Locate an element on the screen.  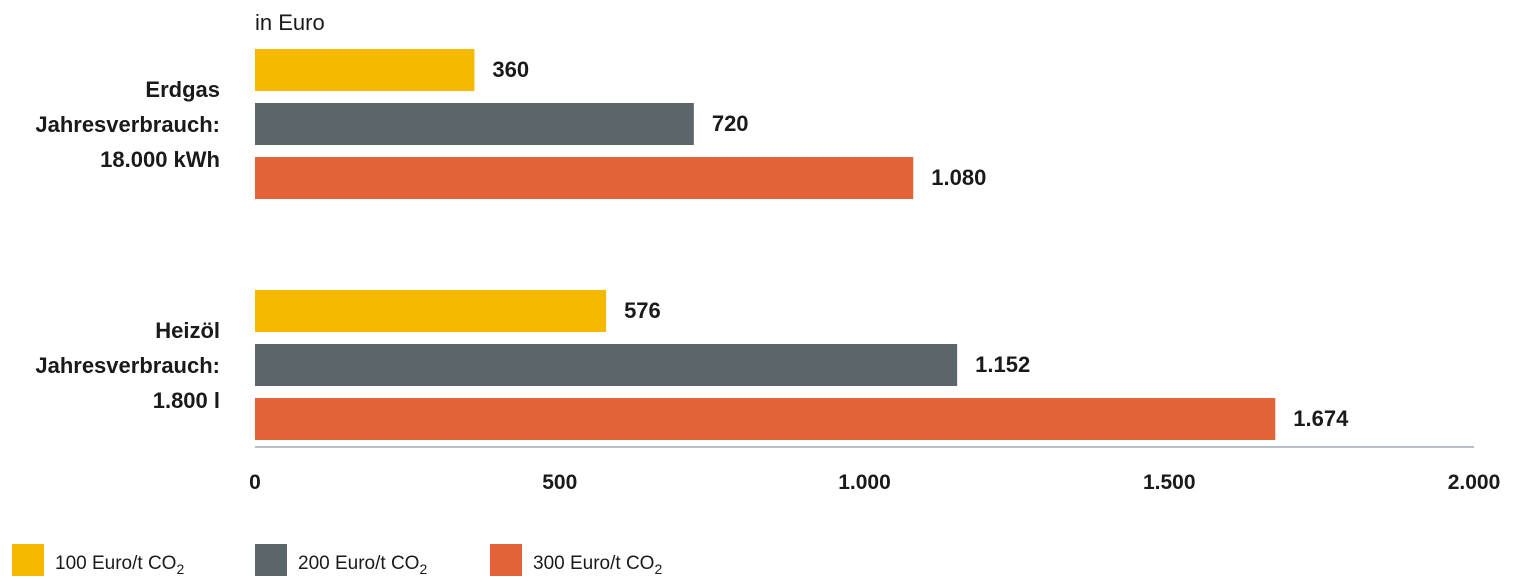
bar-value-label: 360 is located at coordinates (510, 69).